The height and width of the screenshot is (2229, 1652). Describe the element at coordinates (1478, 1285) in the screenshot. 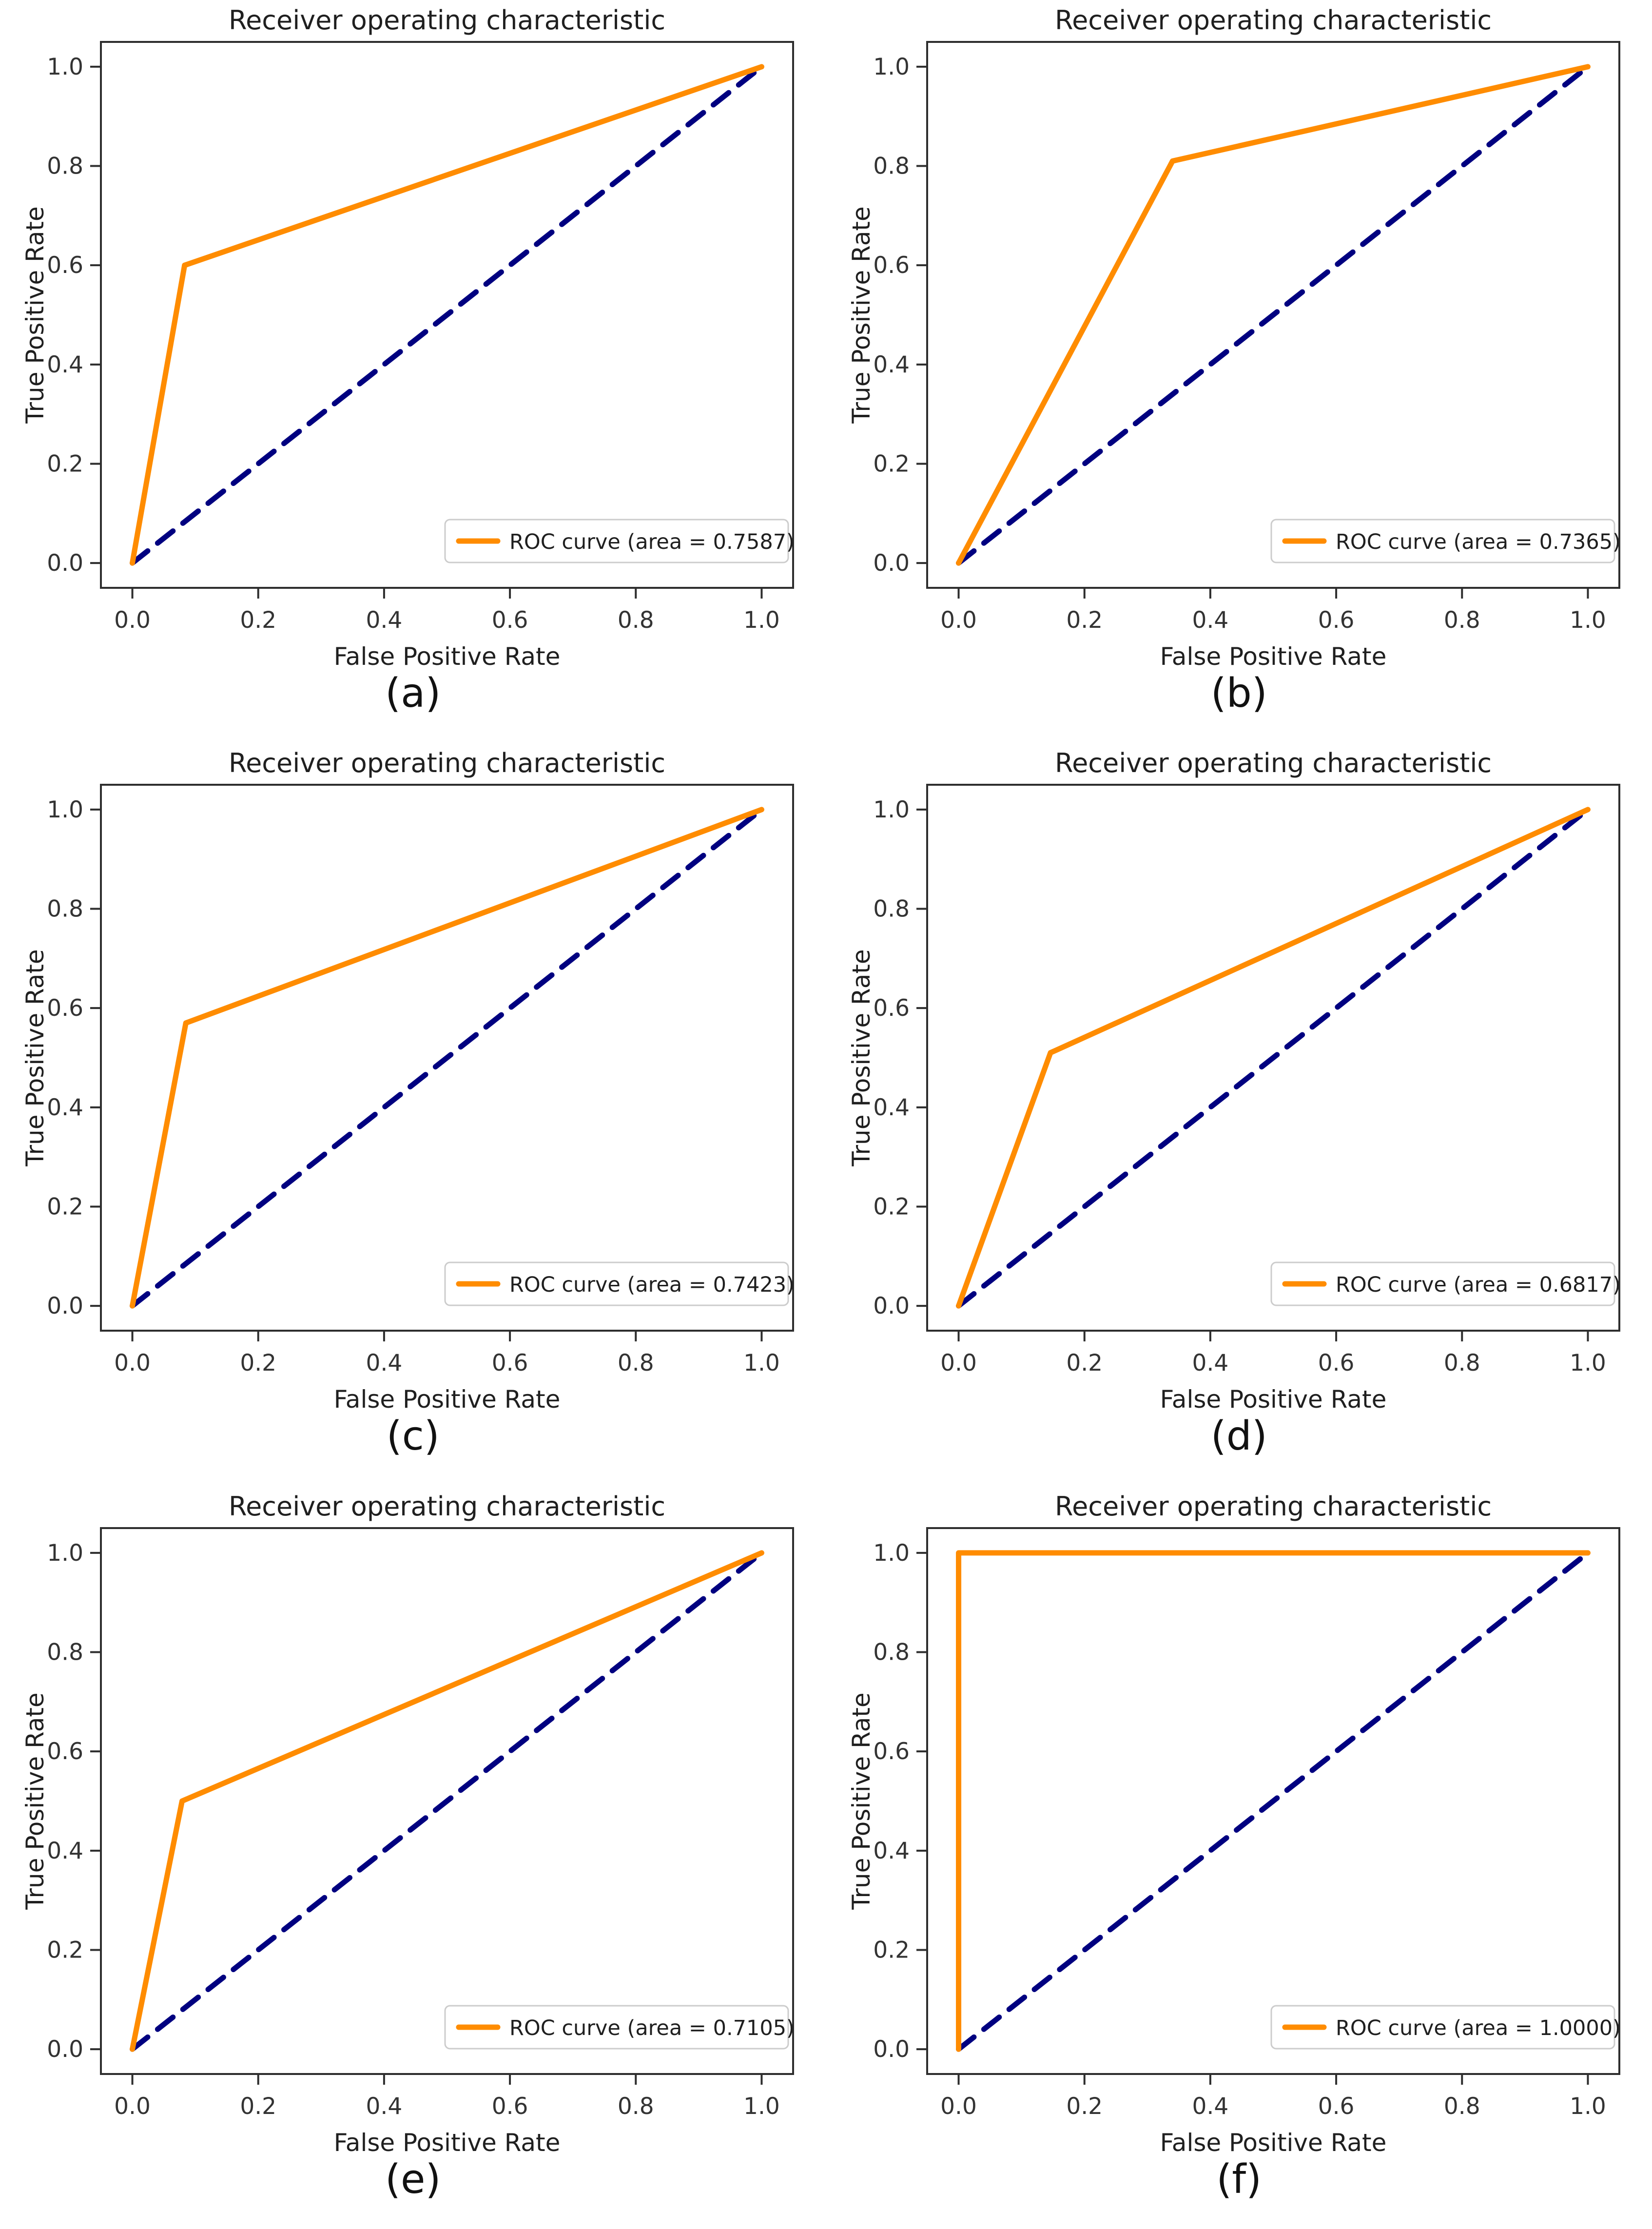

I see `legend-label: ROC curve (area = 0.6817)` at that location.